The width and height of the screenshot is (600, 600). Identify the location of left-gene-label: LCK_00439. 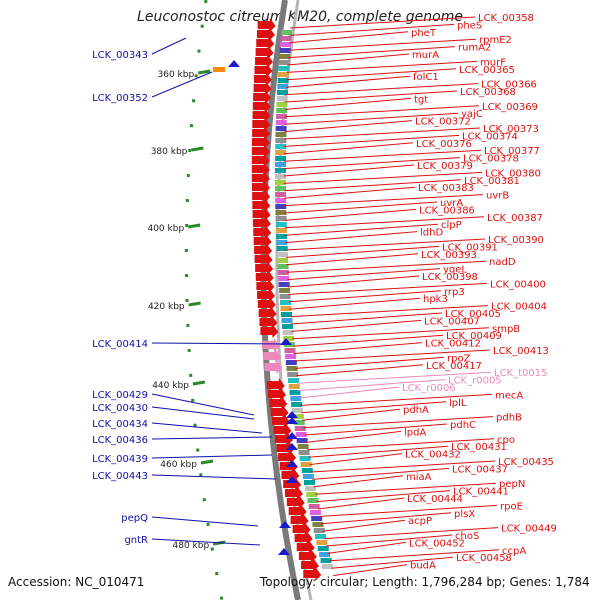
(120, 459).